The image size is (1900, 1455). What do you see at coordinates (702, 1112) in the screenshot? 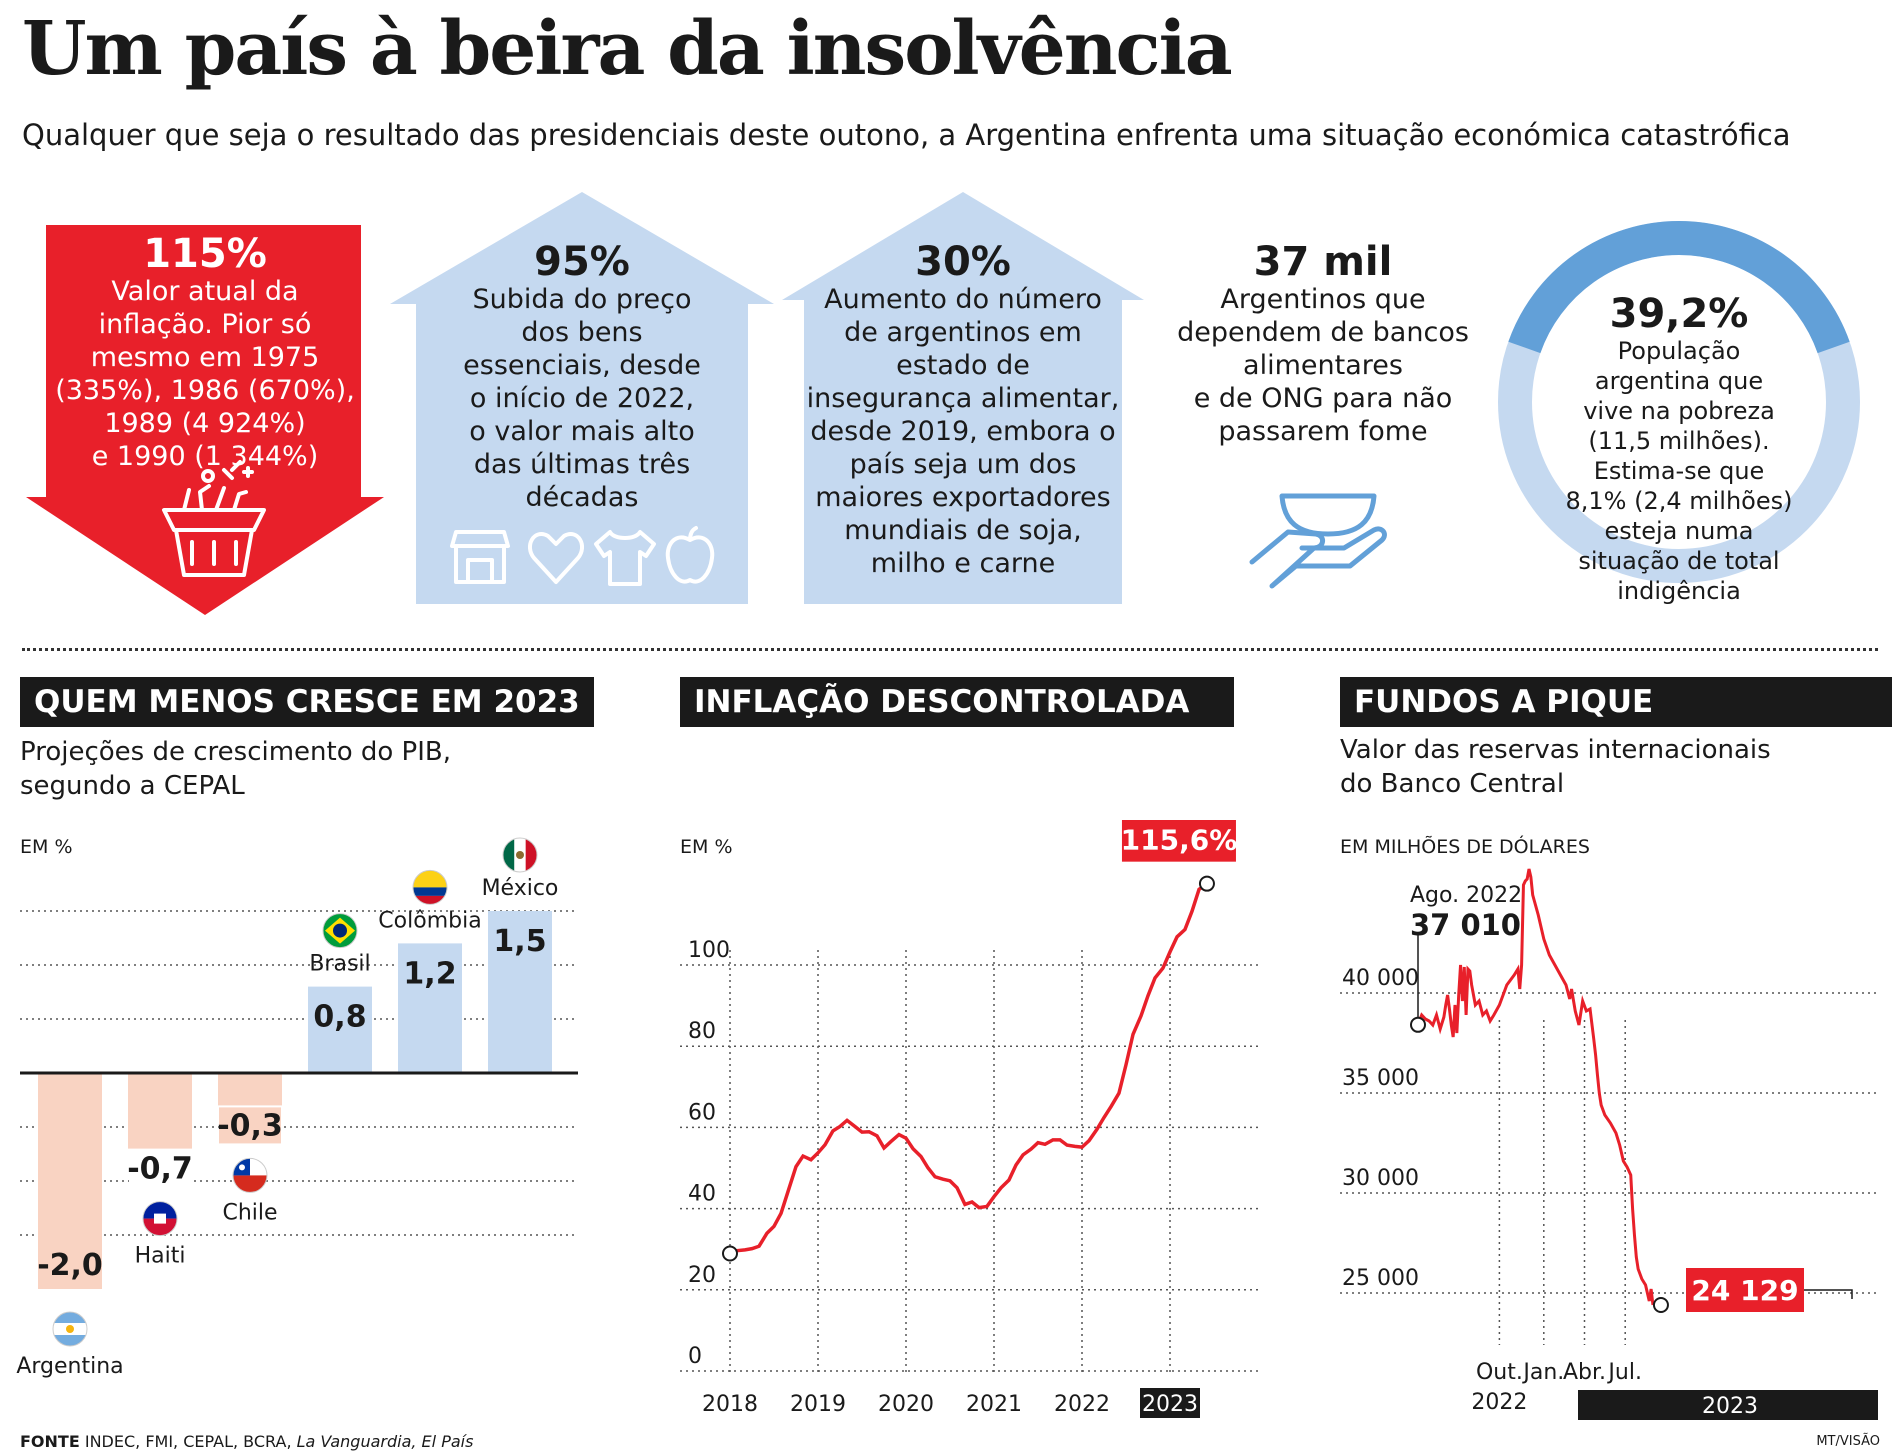
I see `y-tick-label: 60` at bounding box center [702, 1112].